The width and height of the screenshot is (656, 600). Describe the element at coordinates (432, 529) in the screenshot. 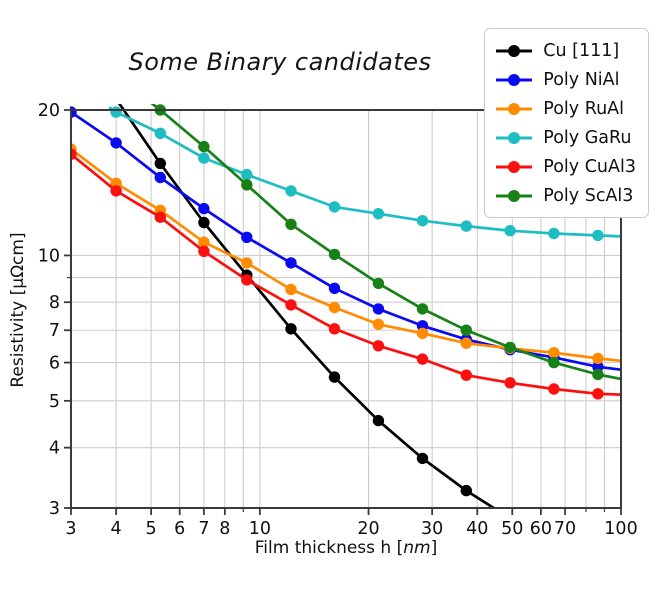

I see `x-tick-label-30: 30` at that location.